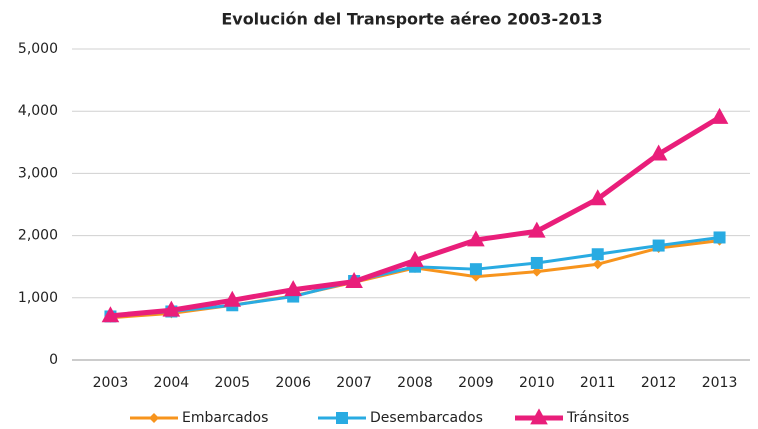  Describe the element at coordinates (232, 383) in the screenshot. I see `x-tick-label: 2005` at that location.